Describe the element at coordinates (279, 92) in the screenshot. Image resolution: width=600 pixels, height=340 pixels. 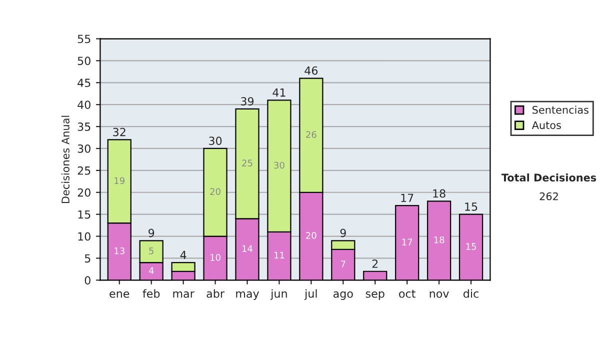
I see `total-label: 41` at that location.